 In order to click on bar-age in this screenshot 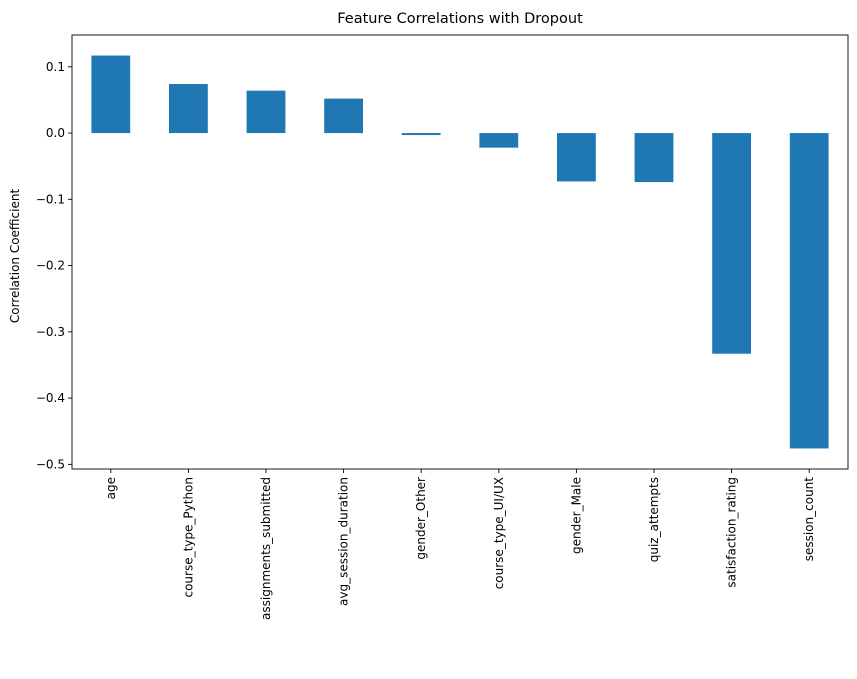, I will do `click(111, 94)`.